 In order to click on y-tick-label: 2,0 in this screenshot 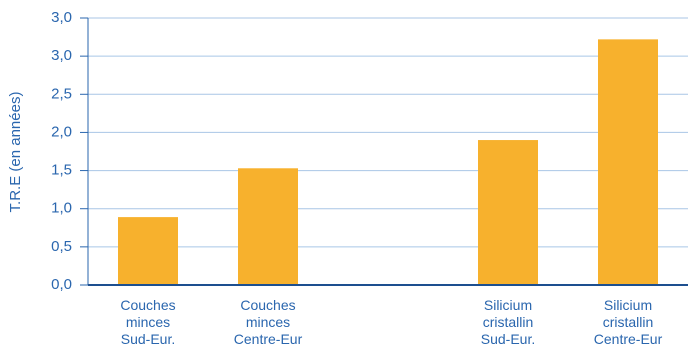, I will do `click(61, 131)`.